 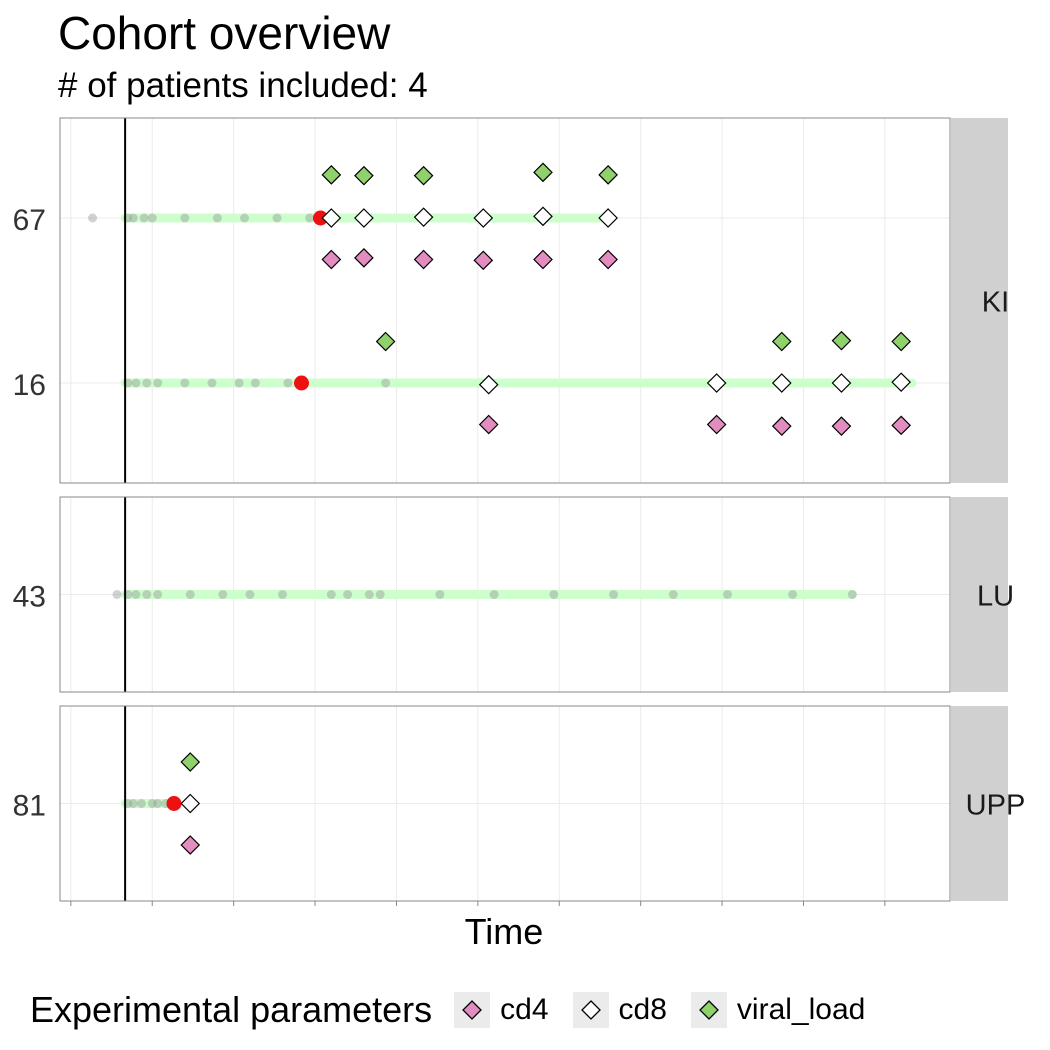 I want to click on y-tick-label-43: 43, so click(x=29, y=597).